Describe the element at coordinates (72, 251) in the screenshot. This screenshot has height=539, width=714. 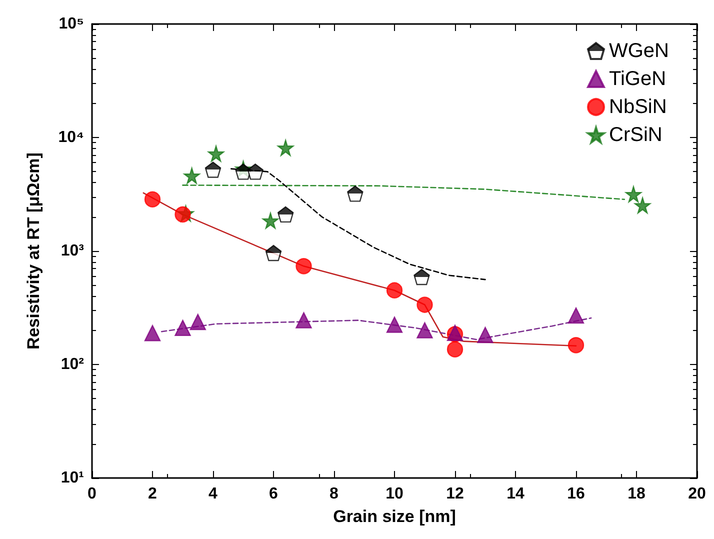
I see `y-tick-label: 10³` at that location.